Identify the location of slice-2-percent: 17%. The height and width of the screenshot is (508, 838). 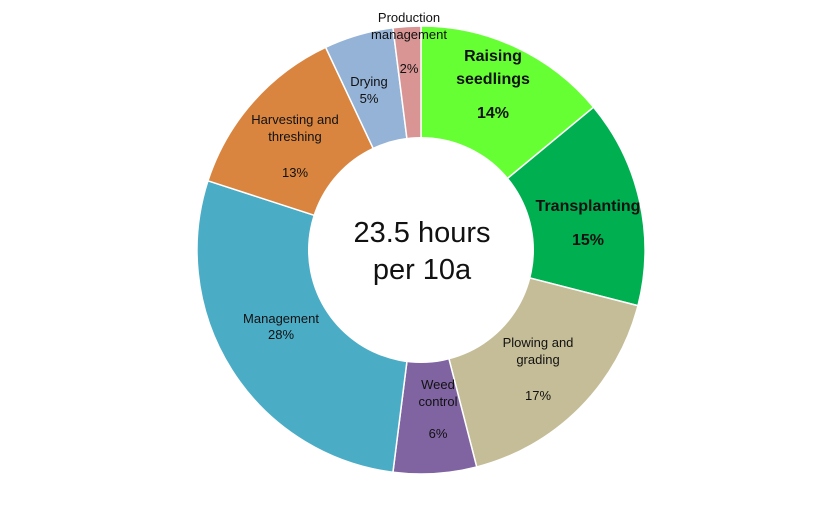
(538, 395).